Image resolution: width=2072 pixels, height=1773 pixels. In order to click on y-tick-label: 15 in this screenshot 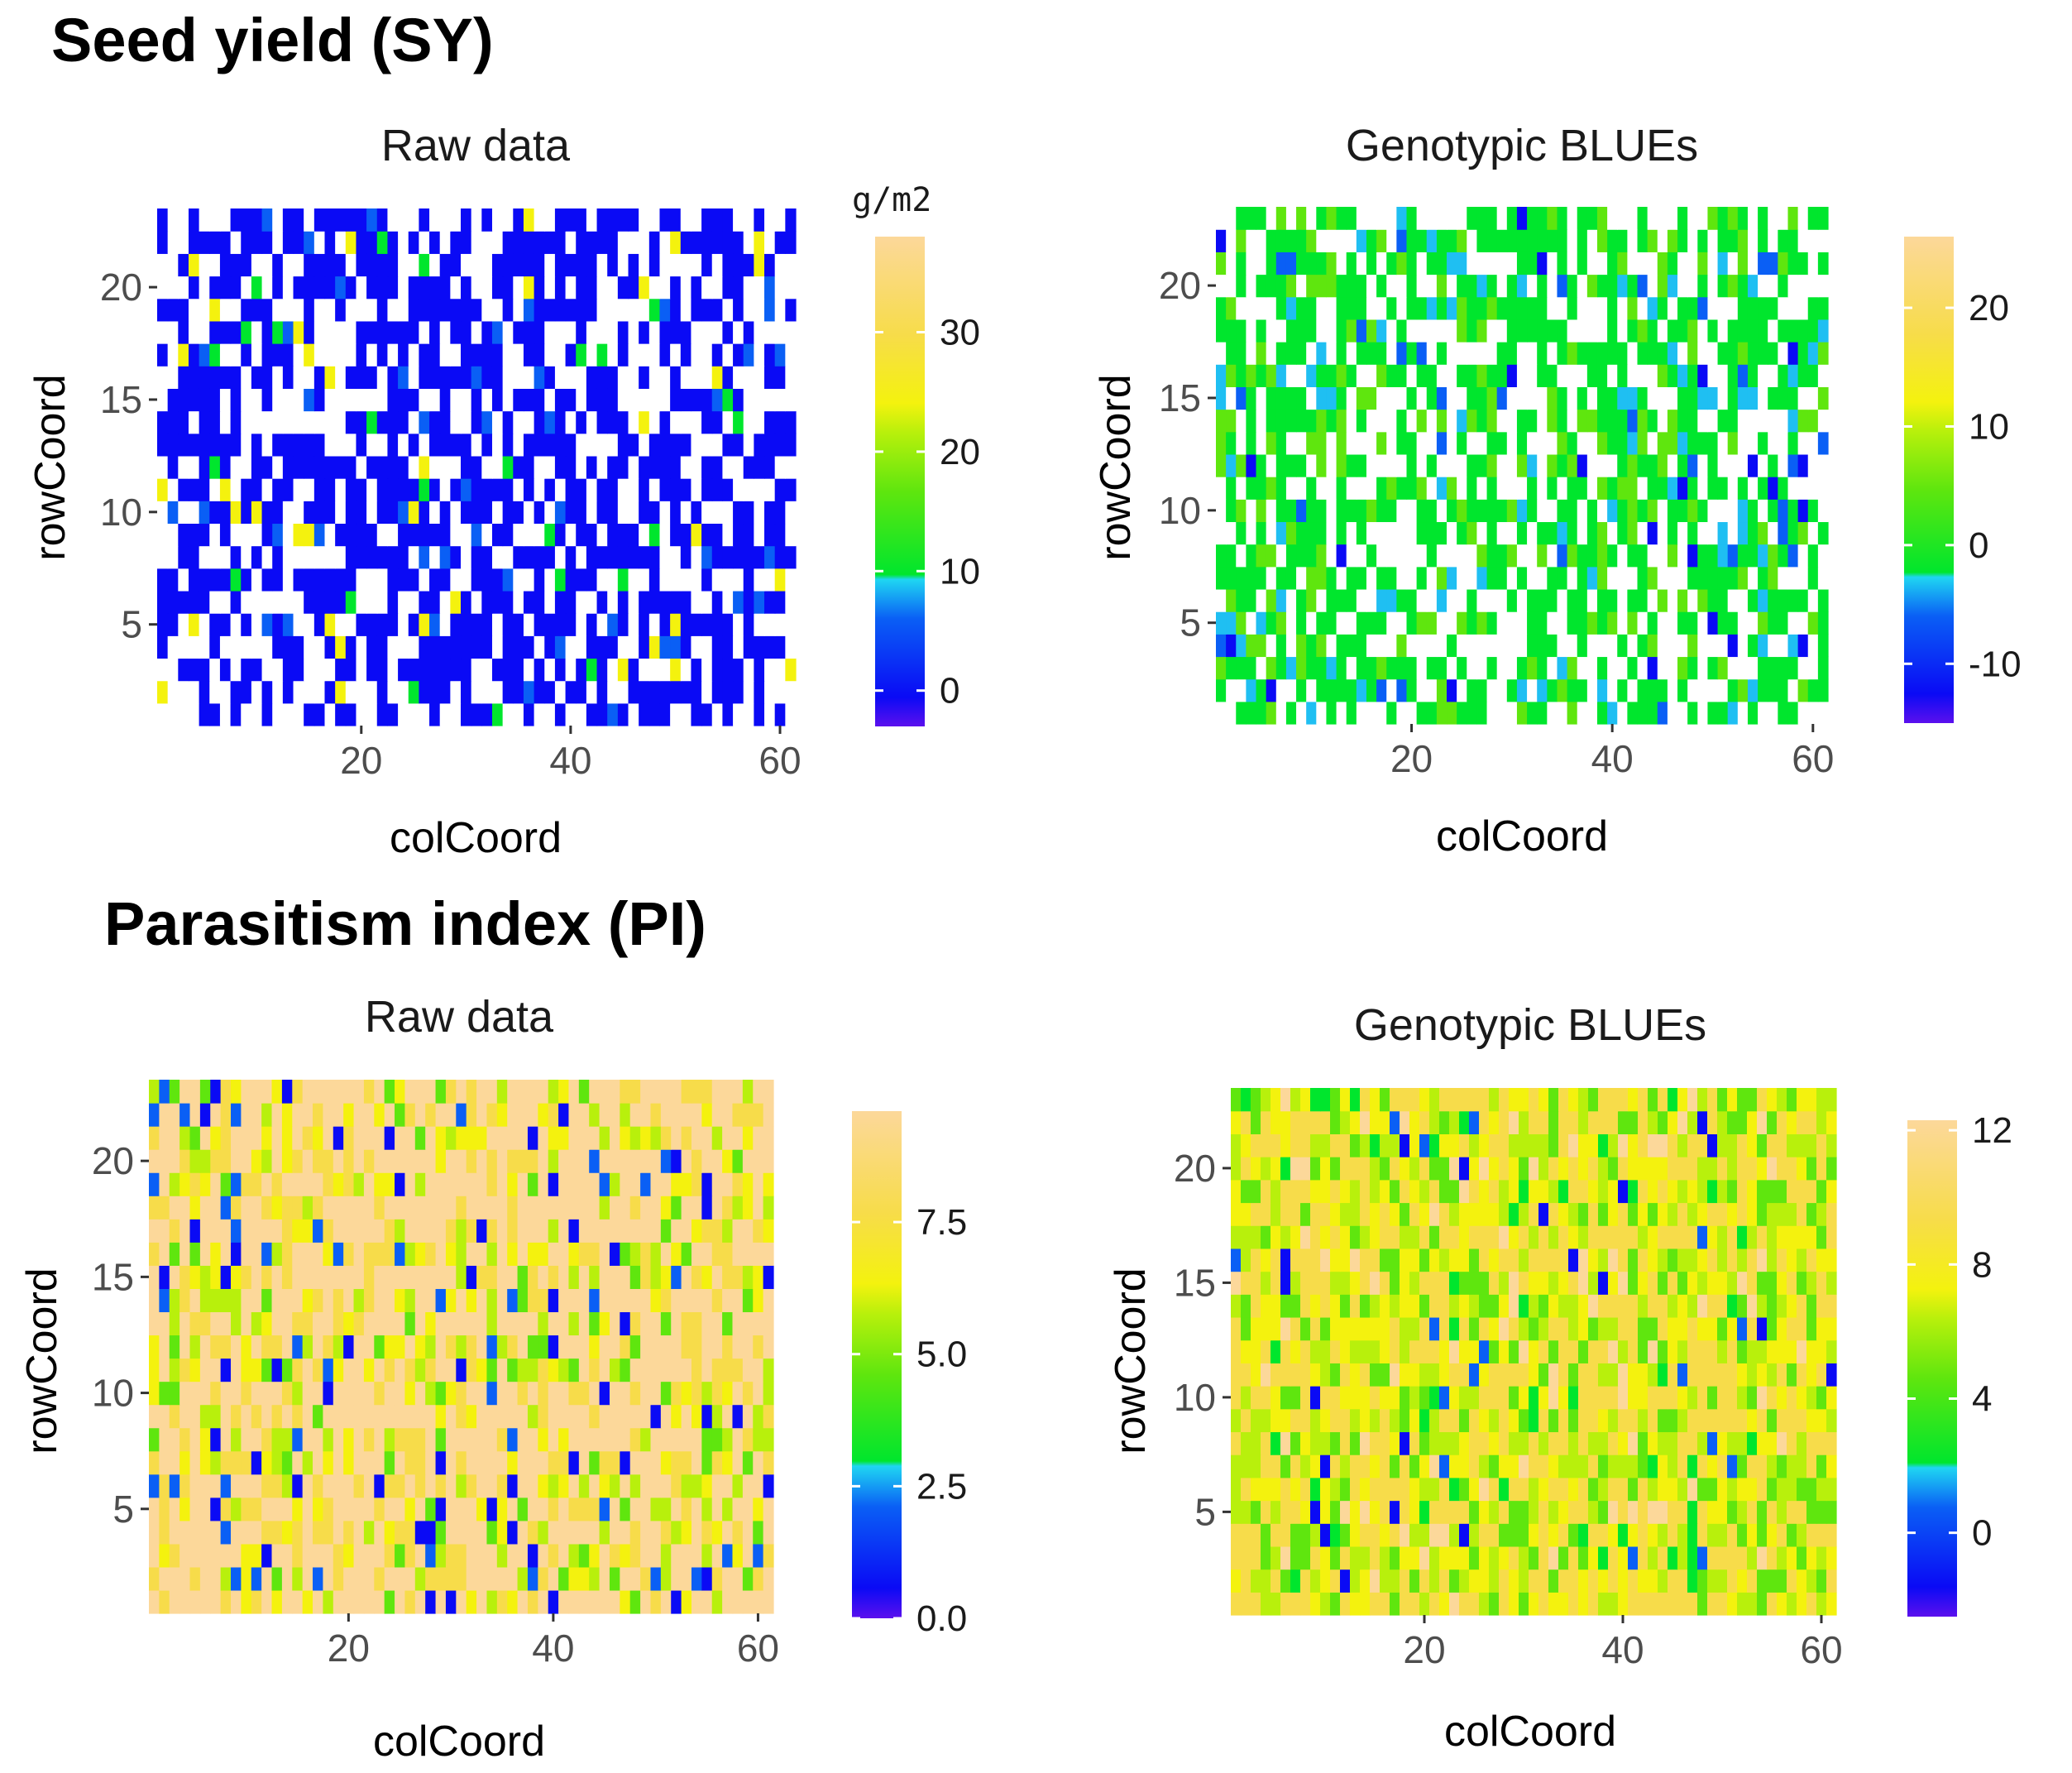, I will do `click(113, 1276)`.